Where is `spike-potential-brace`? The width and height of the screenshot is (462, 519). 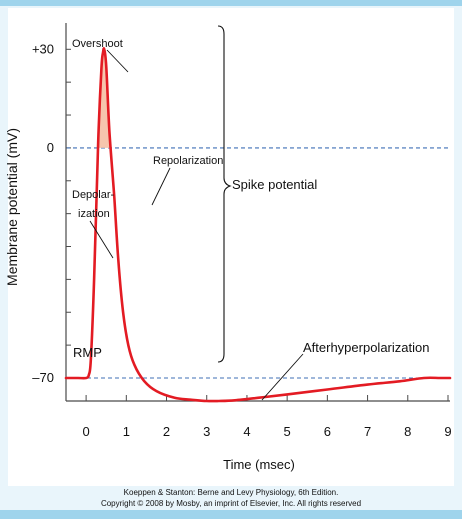 spike-potential-brace is located at coordinates (224, 194).